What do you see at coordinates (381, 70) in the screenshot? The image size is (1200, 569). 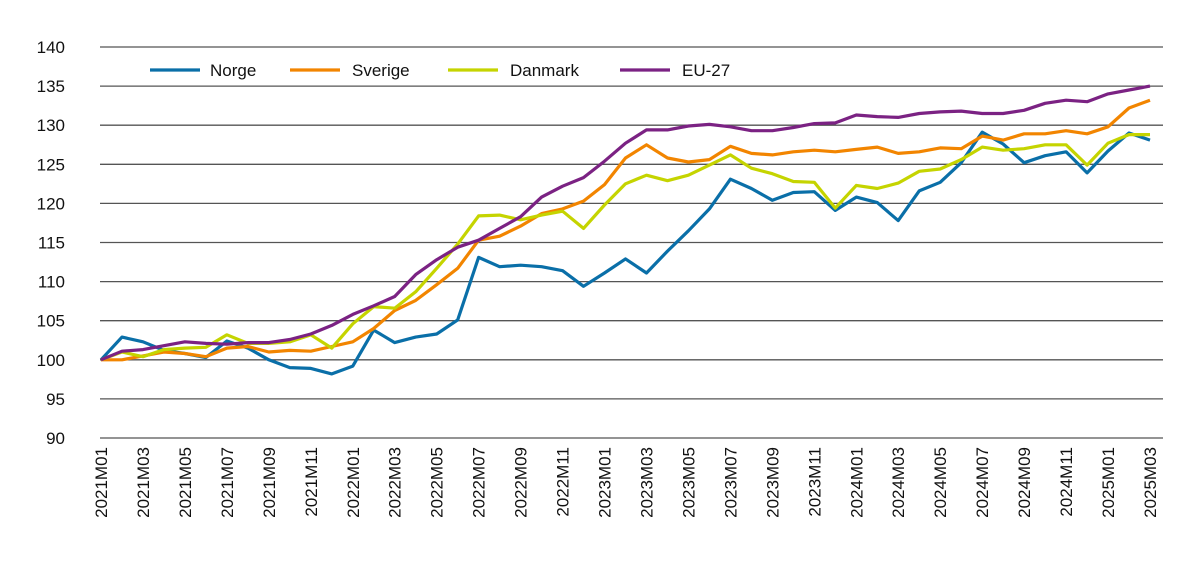 I see `legend-label: Sverige` at bounding box center [381, 70].